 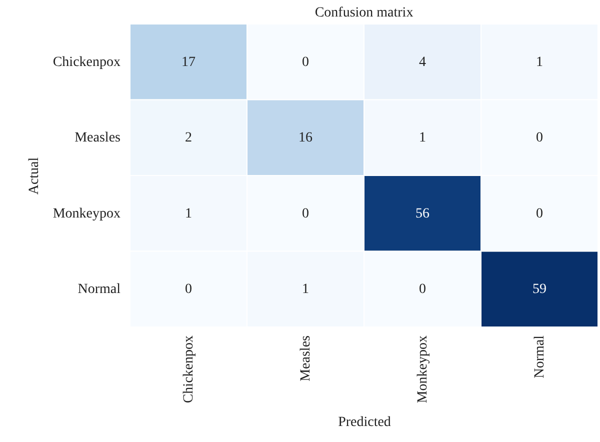 I want to click on data-label: 56, so click(x=423, y=214).